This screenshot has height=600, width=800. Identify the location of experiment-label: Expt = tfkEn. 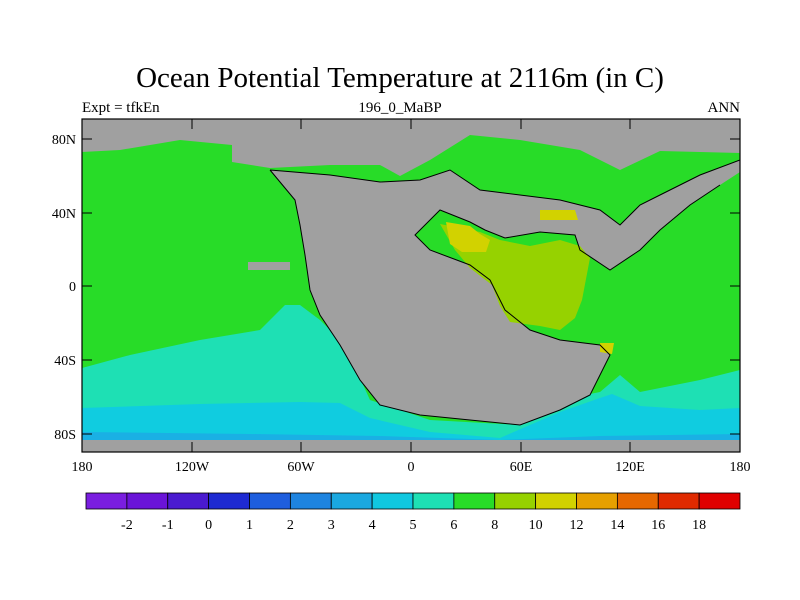
(121, 108).